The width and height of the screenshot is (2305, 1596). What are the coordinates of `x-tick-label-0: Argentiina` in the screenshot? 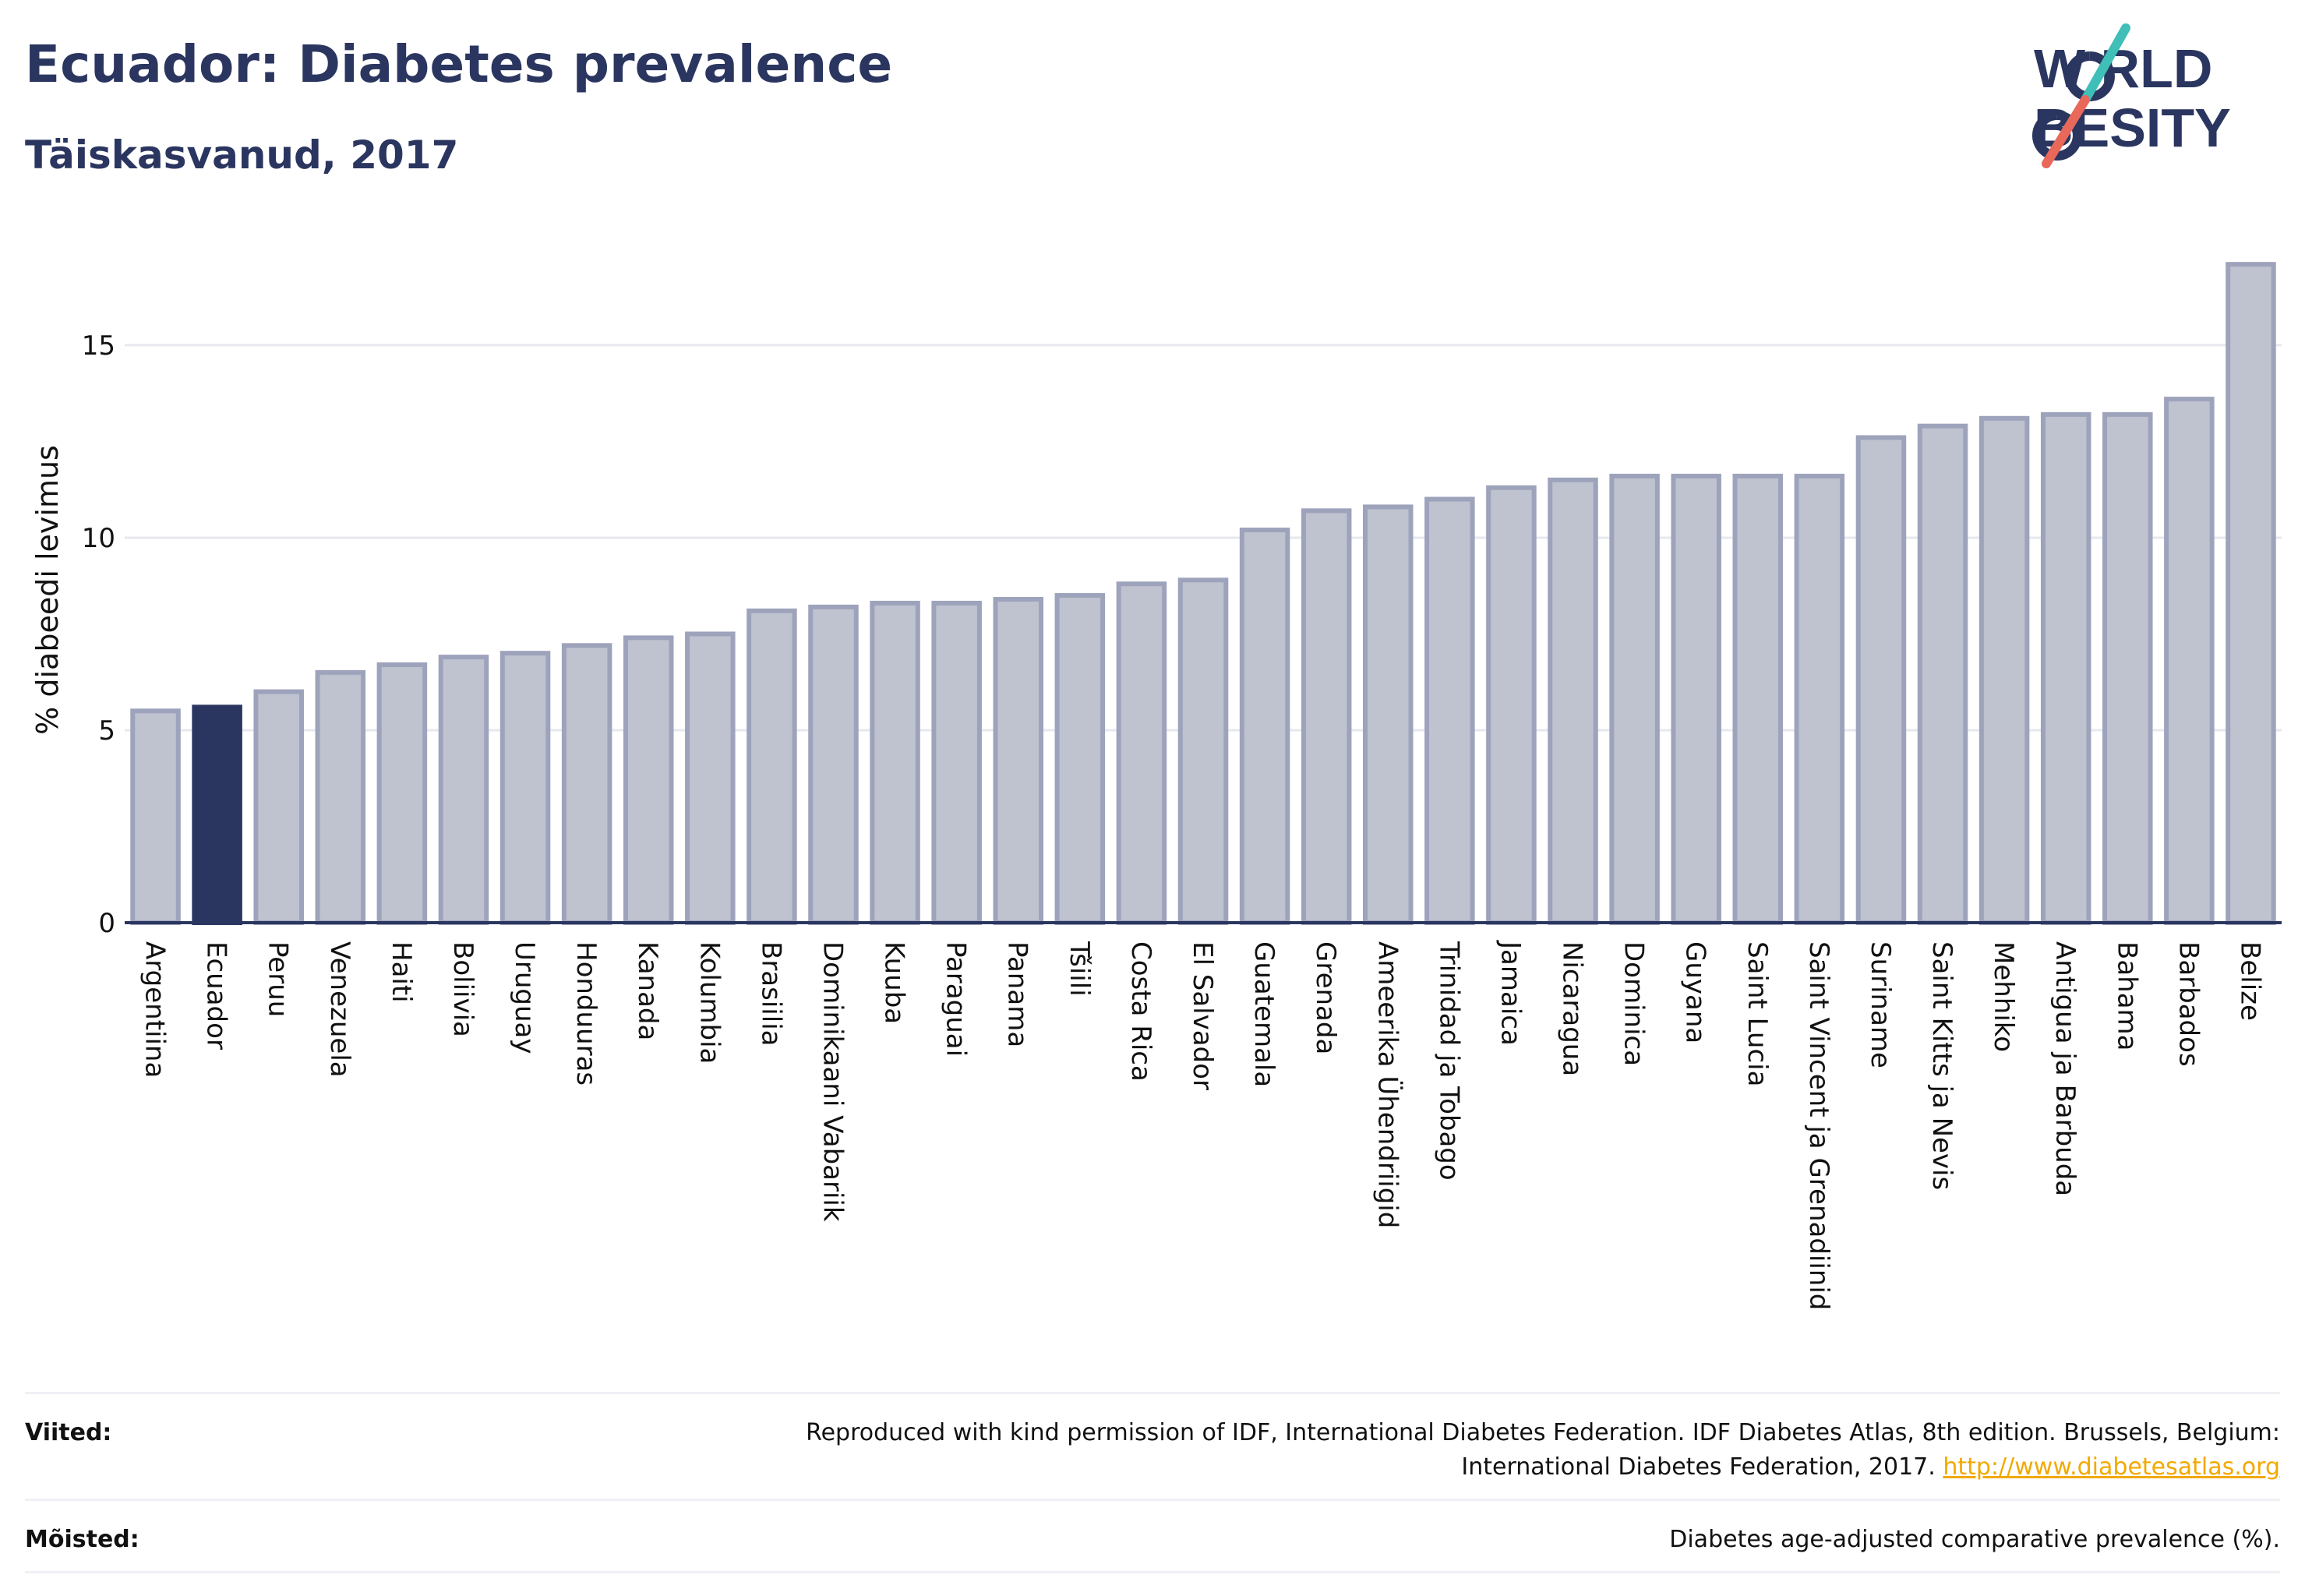 It's located at (155, 1009).